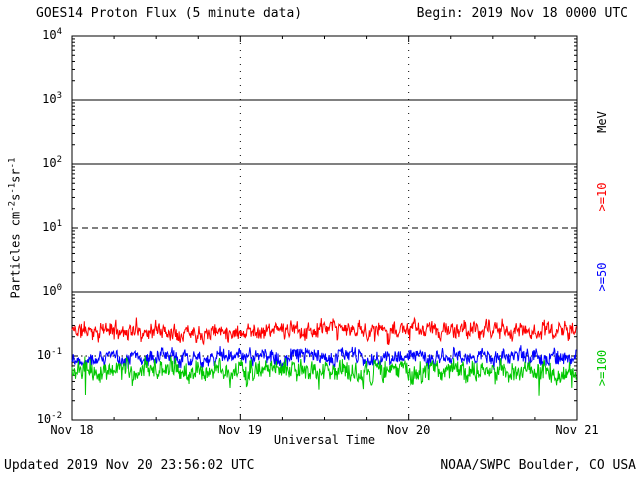  What do you see at coordinates (324, 357) in the screenshot?
I see `series-line->=50` at bounding box center [324, 357].